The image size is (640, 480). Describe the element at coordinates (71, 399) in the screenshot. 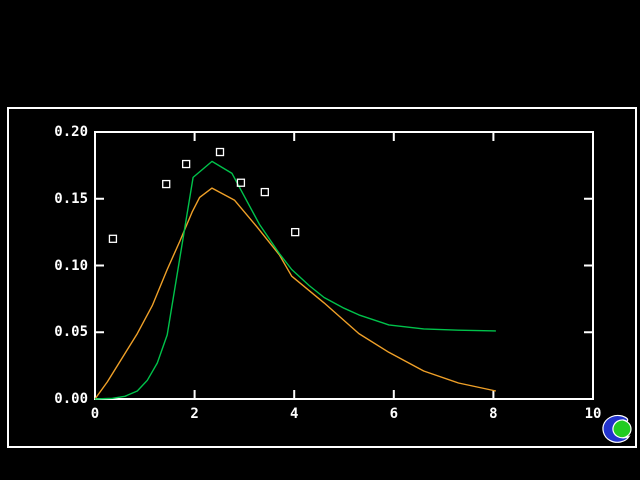

I see `y-tick-label: 0.00` at that location.